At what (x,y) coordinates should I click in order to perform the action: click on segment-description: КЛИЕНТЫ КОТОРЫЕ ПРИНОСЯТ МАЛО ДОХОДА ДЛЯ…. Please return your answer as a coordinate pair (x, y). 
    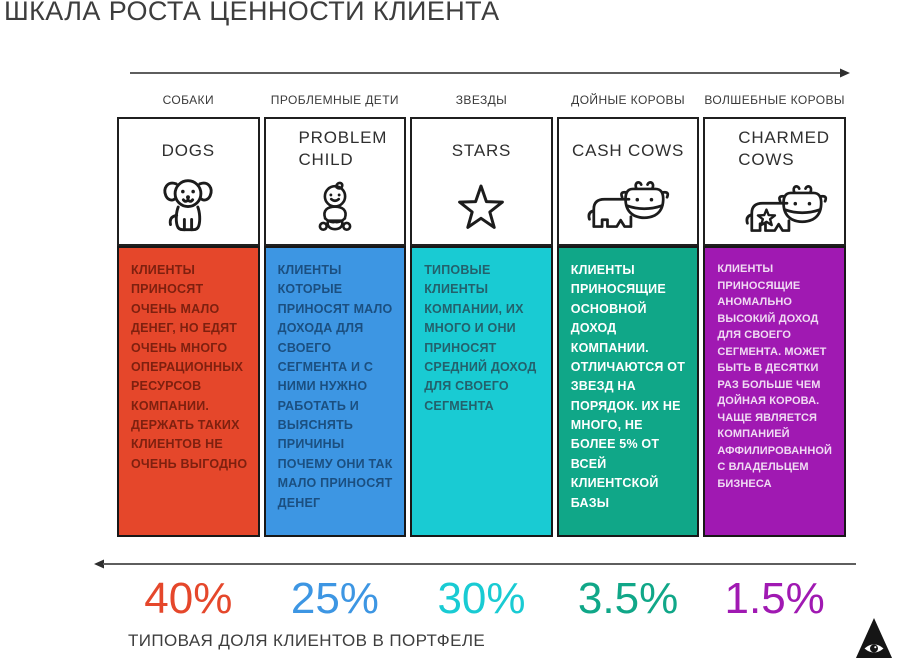
    Looking at the image, I should click on (335, 391).